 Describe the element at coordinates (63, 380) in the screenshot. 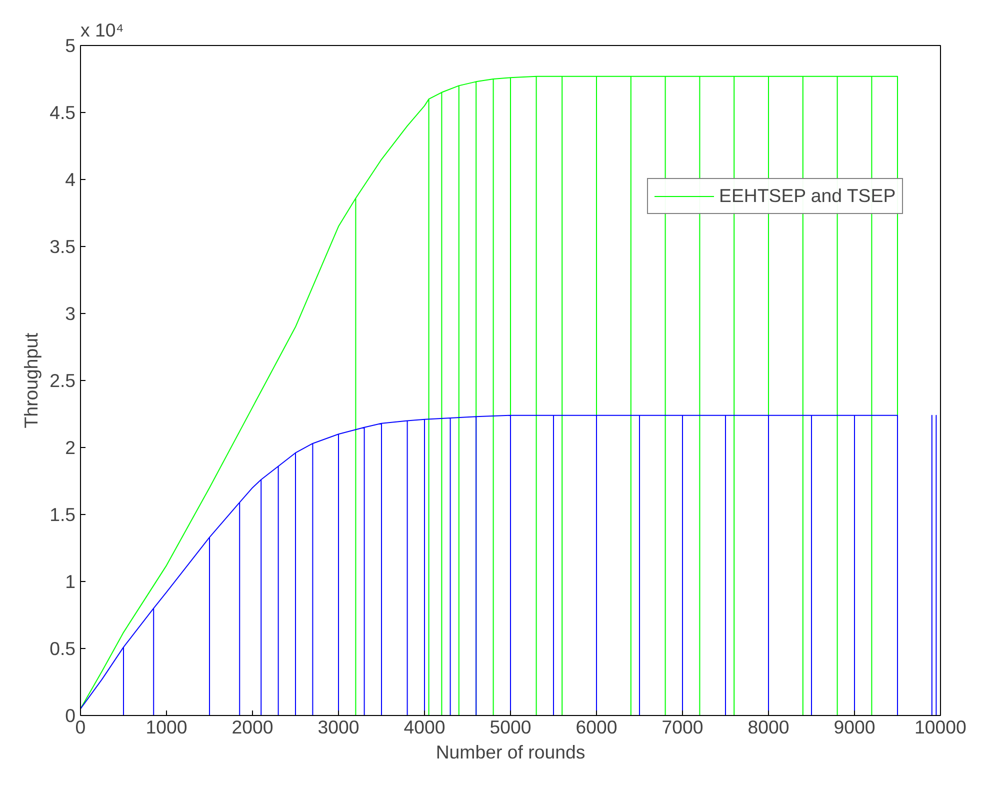

I see `y-tick-label: 2.5` at that location.